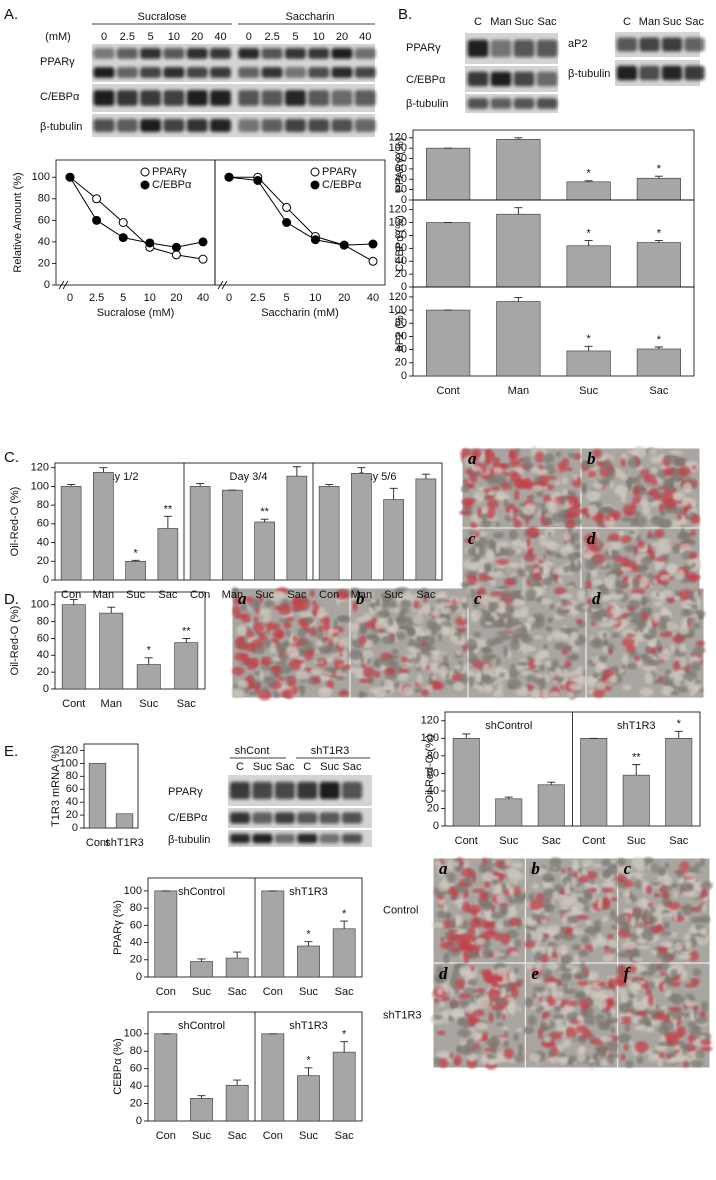  I want to click on y-tick-label: 100, so click(133, 1034).